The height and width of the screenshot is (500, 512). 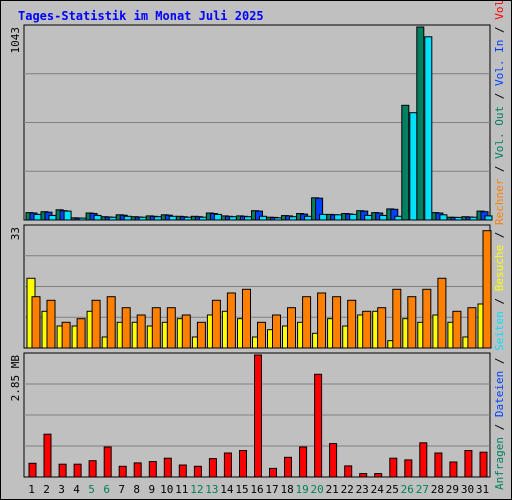 What do you see at coordinates (499, 331) in the screenshot?
I see `legend-item-4: Seiten` at bounding box center [499, 331].